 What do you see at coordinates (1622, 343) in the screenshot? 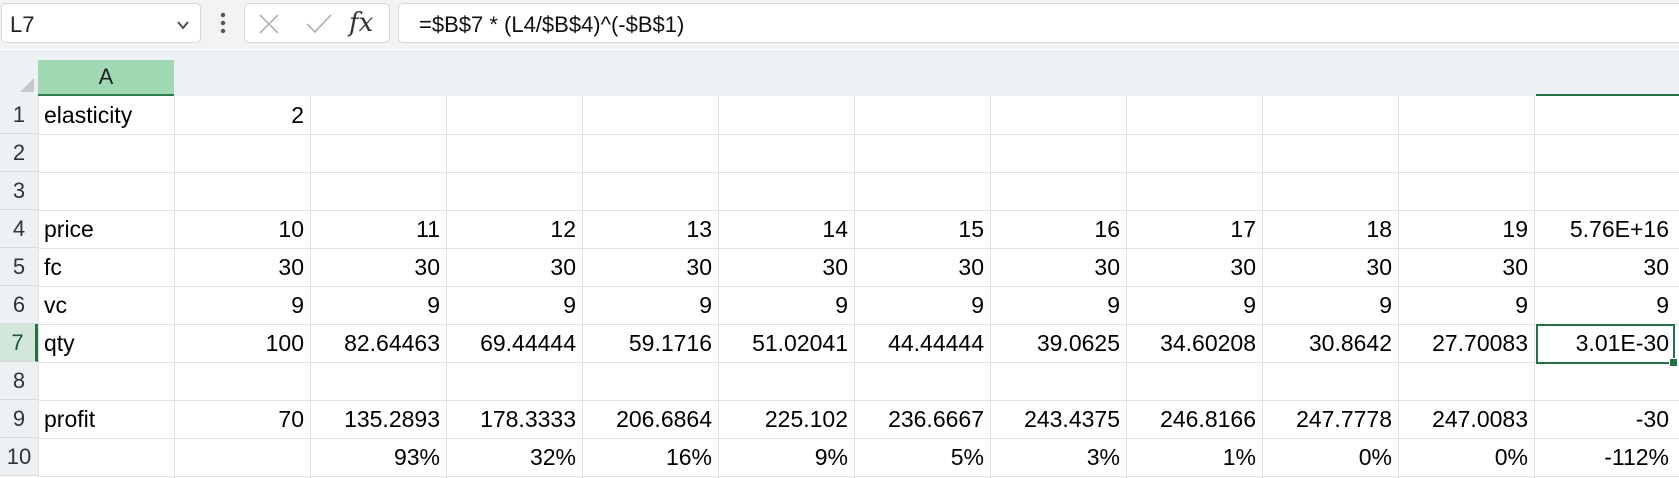
I see `cell-row7-col11: 3.01E-30` at bounding box center [1622, 343].